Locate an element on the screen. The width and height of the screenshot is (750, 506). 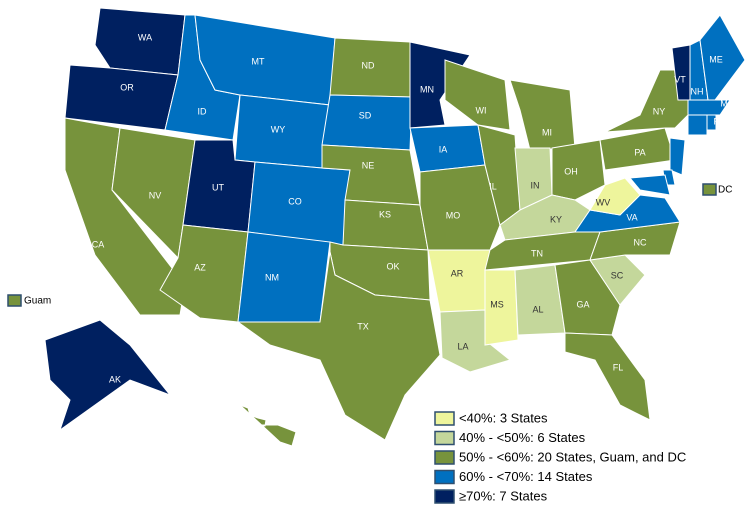
state-label: IN is located at coordinates (535, 185).